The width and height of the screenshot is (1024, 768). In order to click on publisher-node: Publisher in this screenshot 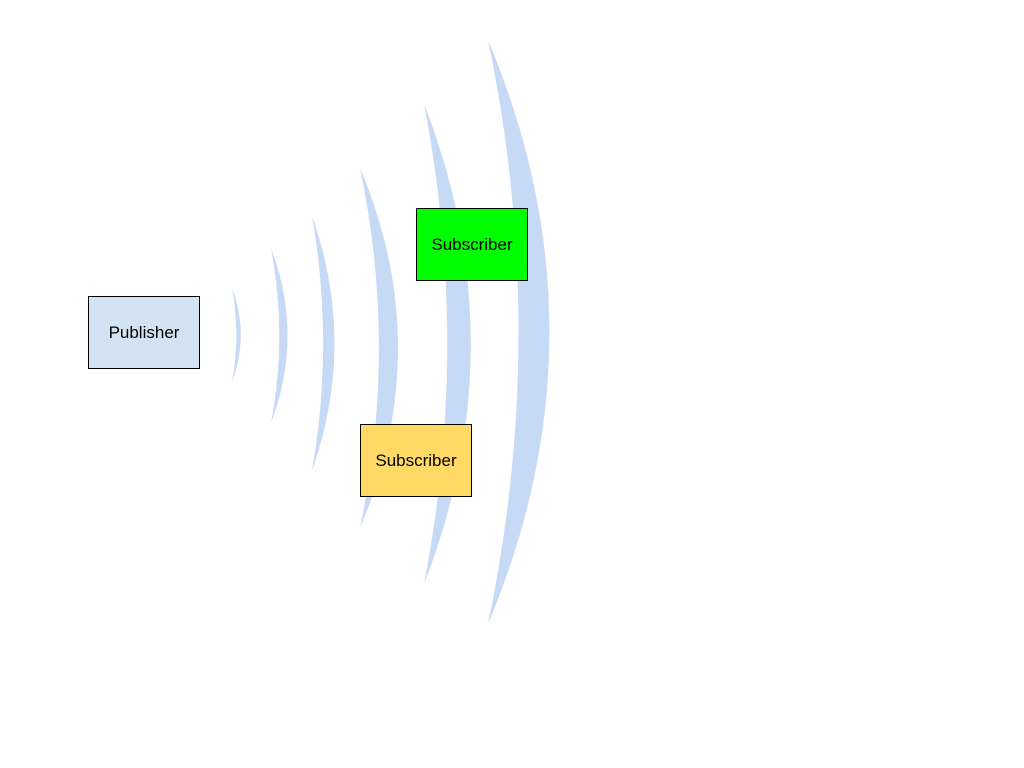, I will do `click(144, 332)`.